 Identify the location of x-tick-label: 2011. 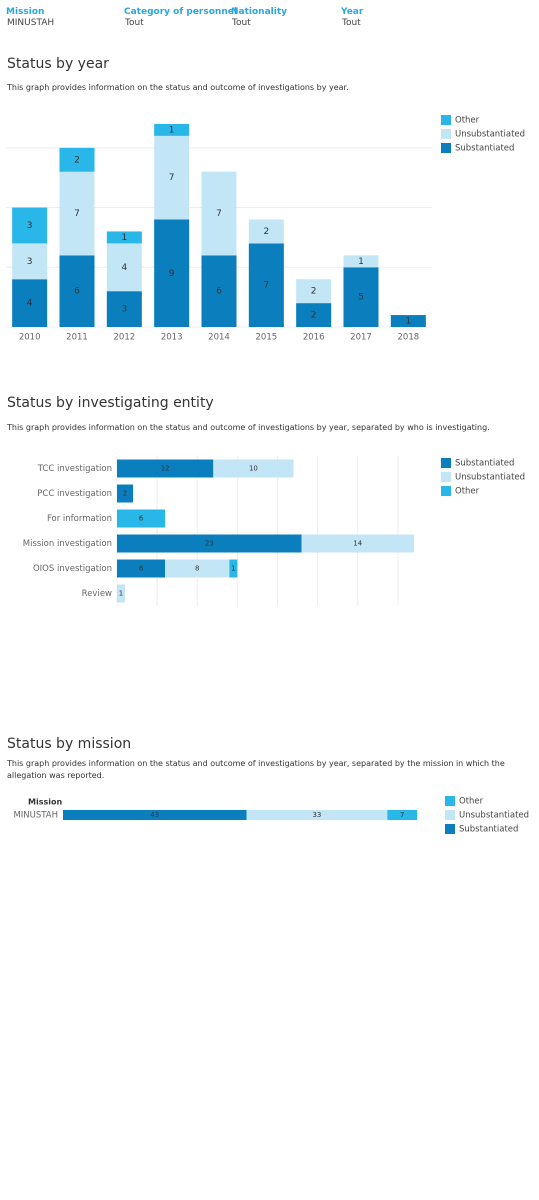
(77, 338).